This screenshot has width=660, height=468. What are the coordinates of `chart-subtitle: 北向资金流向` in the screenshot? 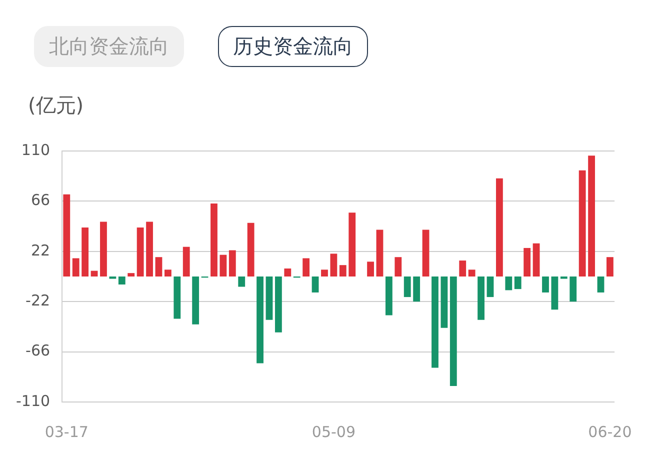 It's located at (109, 46).